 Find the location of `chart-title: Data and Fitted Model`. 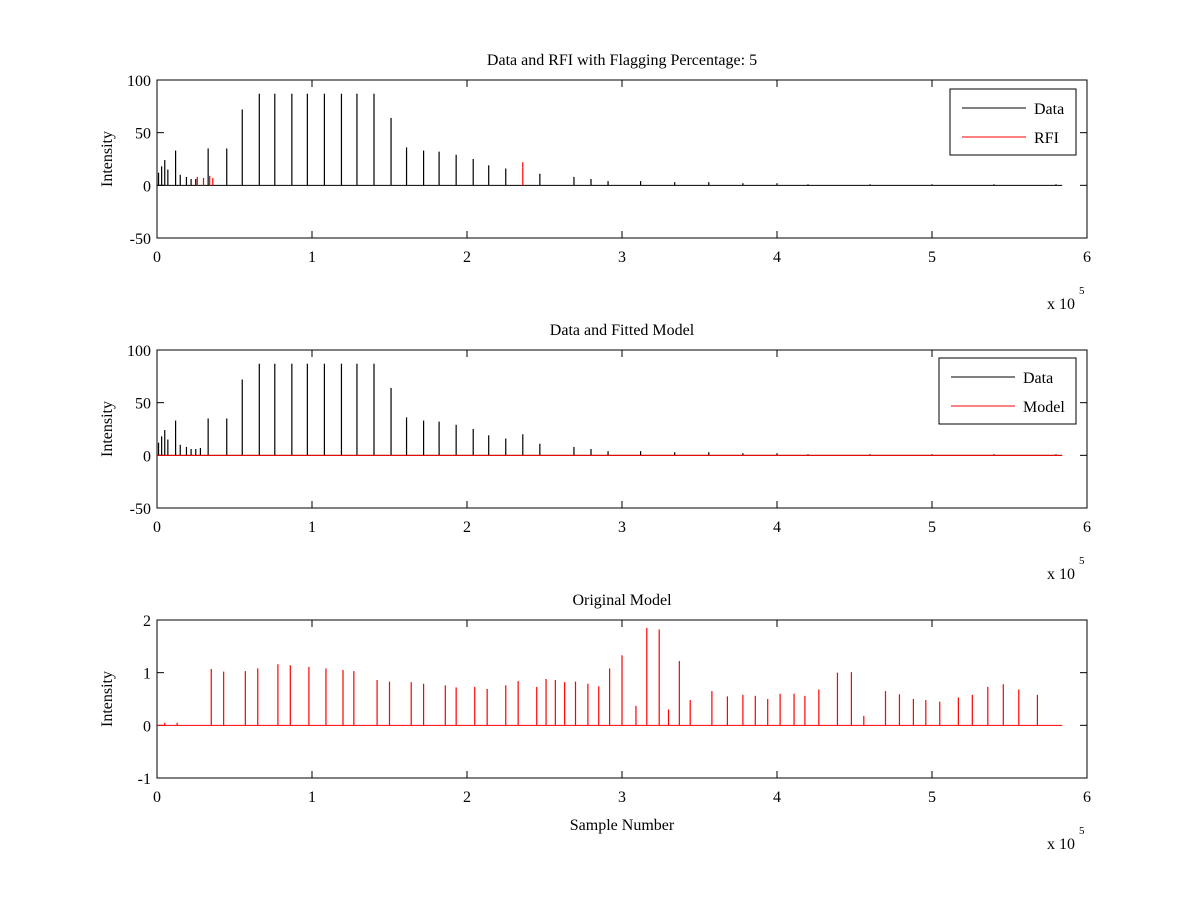

chart-title: Data and Fitted Model is located at coordinates (622, 330).